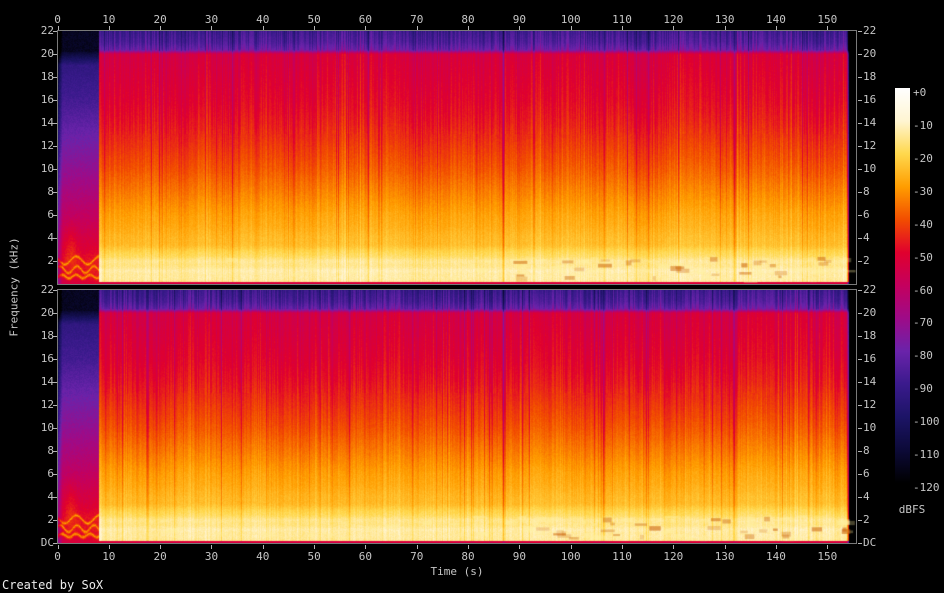 This screenshot has width=944, height=593. Describe the element at coordinates (923, 290) in the screenshot. I see `colorbar-tick-label: -60` at that location.